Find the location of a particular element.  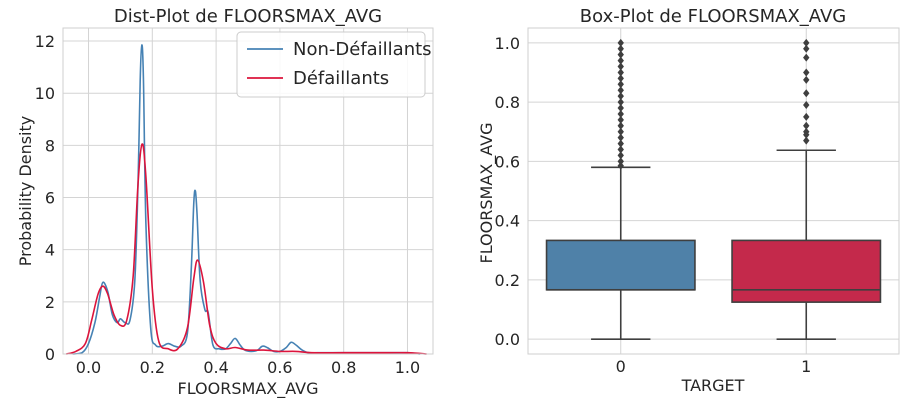

dist-y-tick-label: 8 is located at coordinates (50, 145).